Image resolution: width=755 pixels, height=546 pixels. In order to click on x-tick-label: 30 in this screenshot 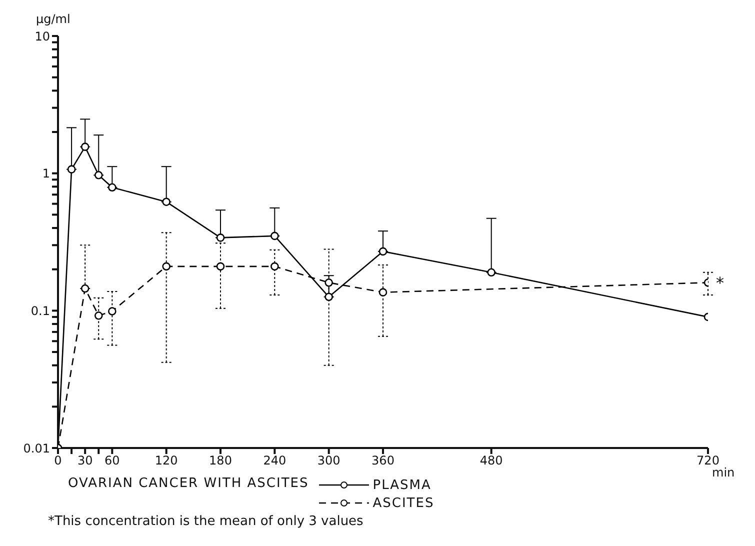, I will do `click(85, 461)`.